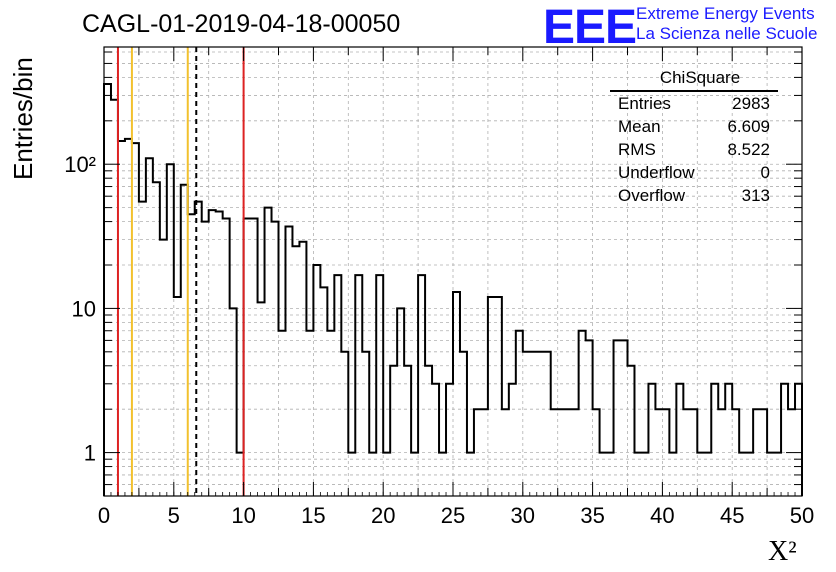 The width and height of the screenshot is (836, 572). I want to click on logo-caption-line1: Extreme Energy Events, so click(725, 13).